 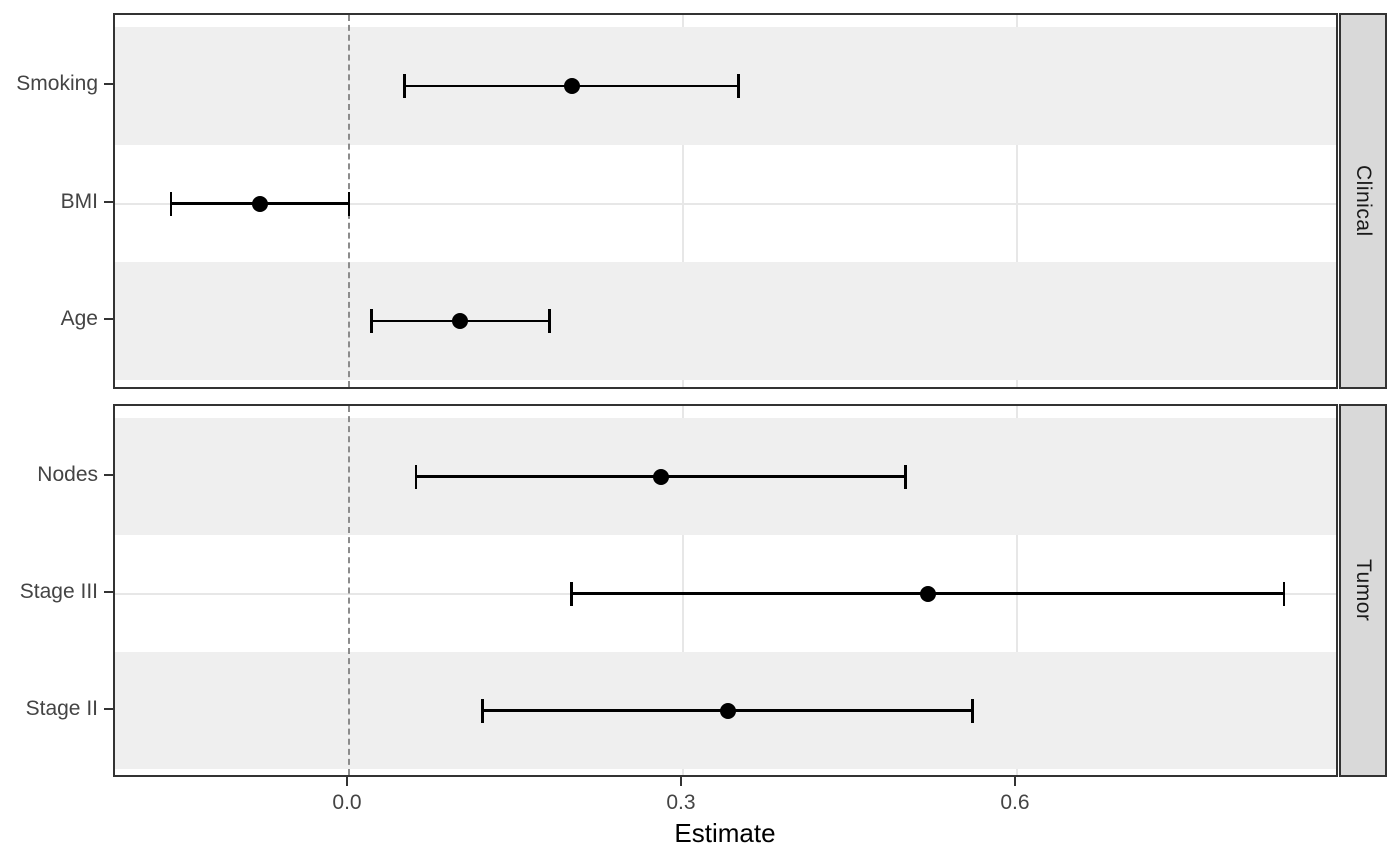 I want to click on facet-strip-clinical: Clinical, so click(x=1363, y=201).